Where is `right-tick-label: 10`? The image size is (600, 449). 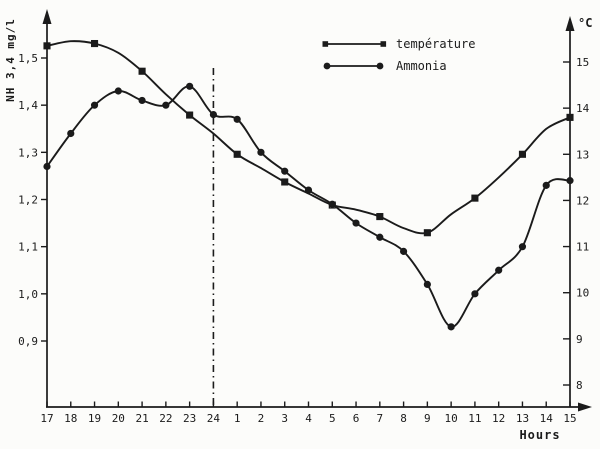
right-tick-label: 10 is located at coordinates (582, 293).